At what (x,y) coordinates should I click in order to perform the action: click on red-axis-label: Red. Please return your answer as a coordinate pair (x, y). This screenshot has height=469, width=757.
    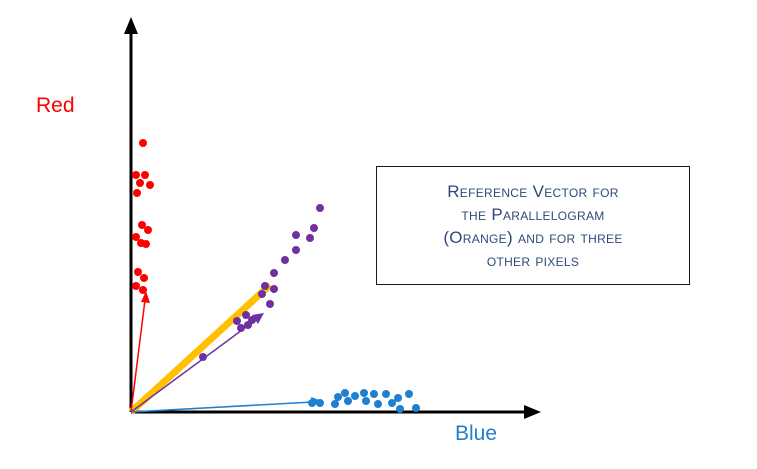
    Looking at the image, I should click on (55, 105).